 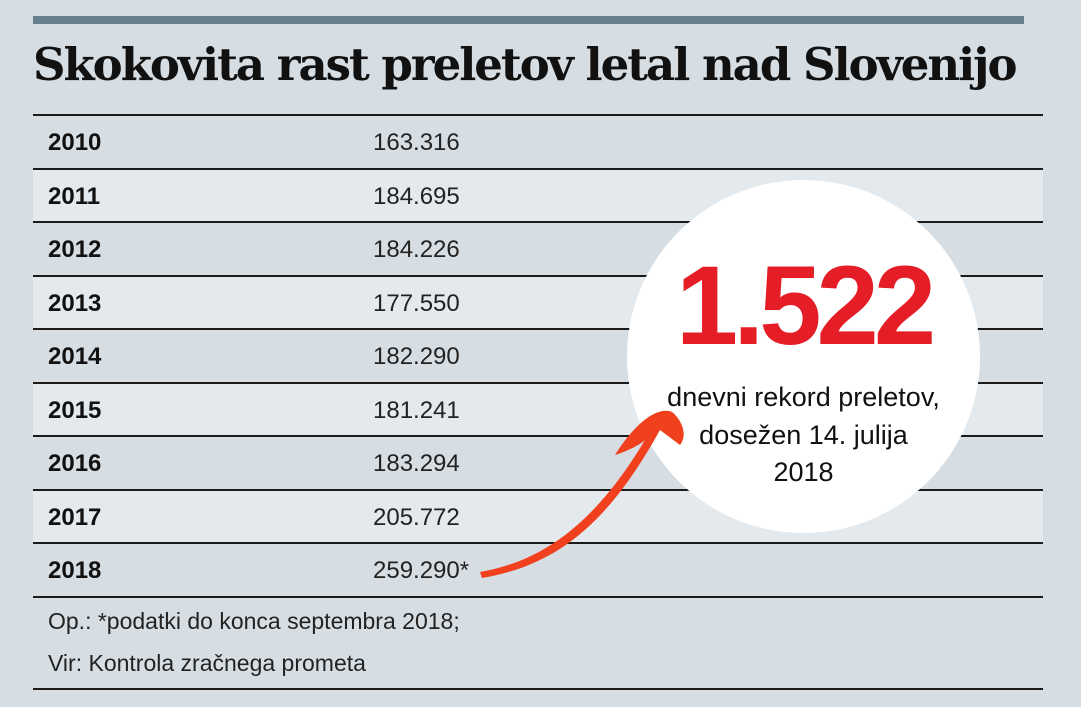 I want to click on table-row: 2018 259.290*, so click(x=538, y=570).